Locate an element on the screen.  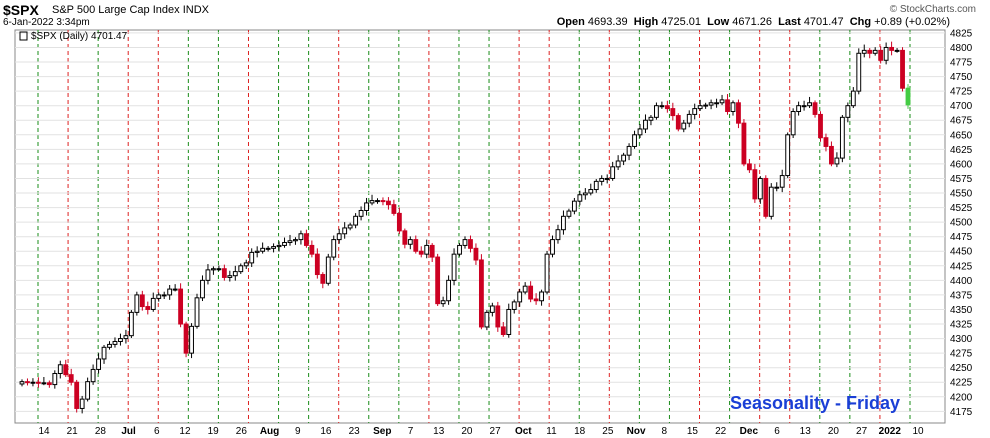
y-tick-label: 4550 is located at coordinates (961, 194).